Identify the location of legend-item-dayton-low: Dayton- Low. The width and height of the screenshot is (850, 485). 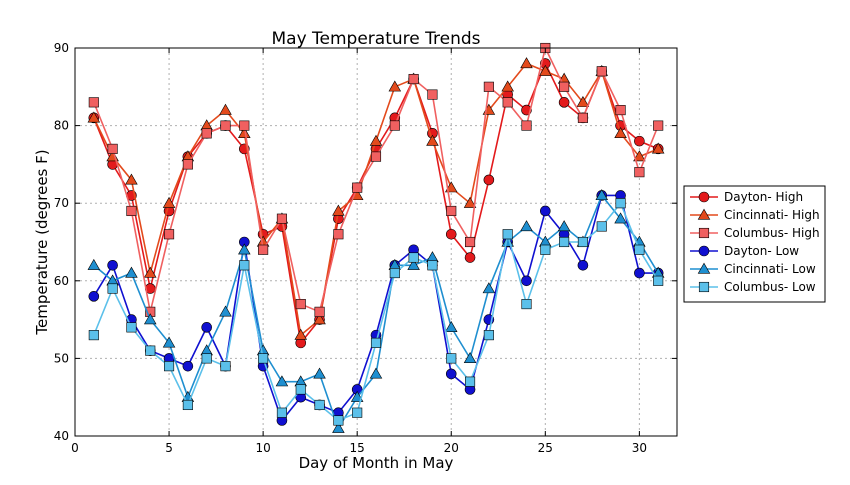
(744, 251).